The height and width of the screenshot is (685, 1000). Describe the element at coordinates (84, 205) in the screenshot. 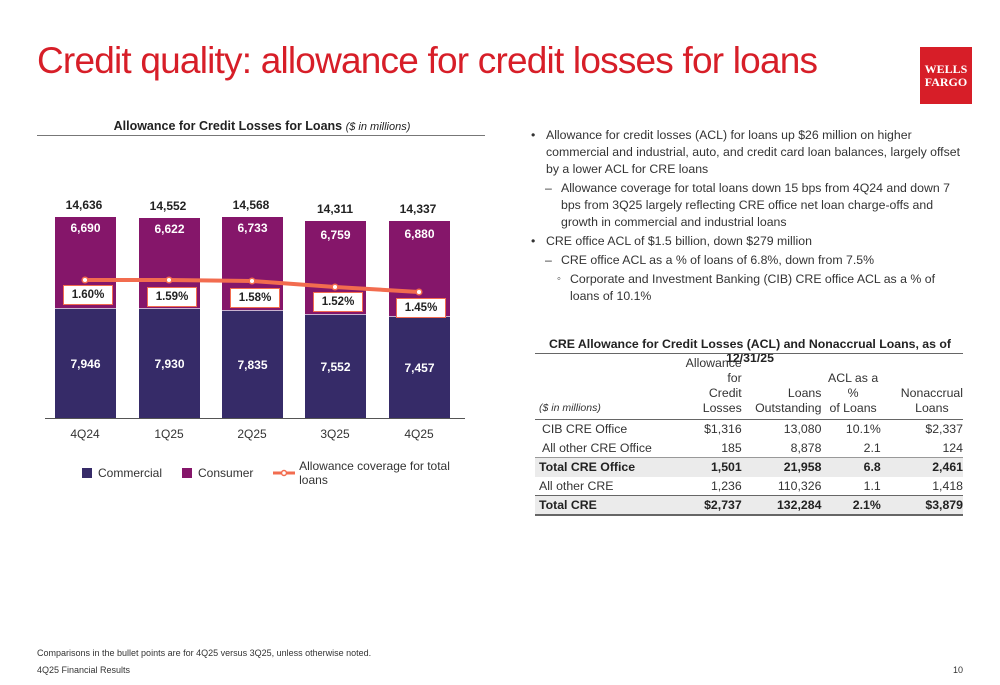

I see `bar-total: 14,636` at that location.